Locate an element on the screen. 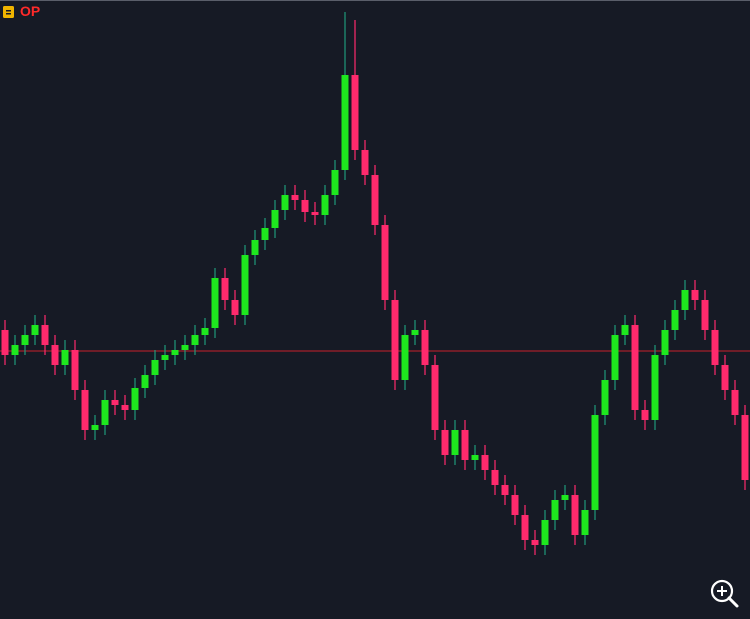 The height and width of the screenshot is (619, 750). zoom-button is located at coordinates (724, 593).